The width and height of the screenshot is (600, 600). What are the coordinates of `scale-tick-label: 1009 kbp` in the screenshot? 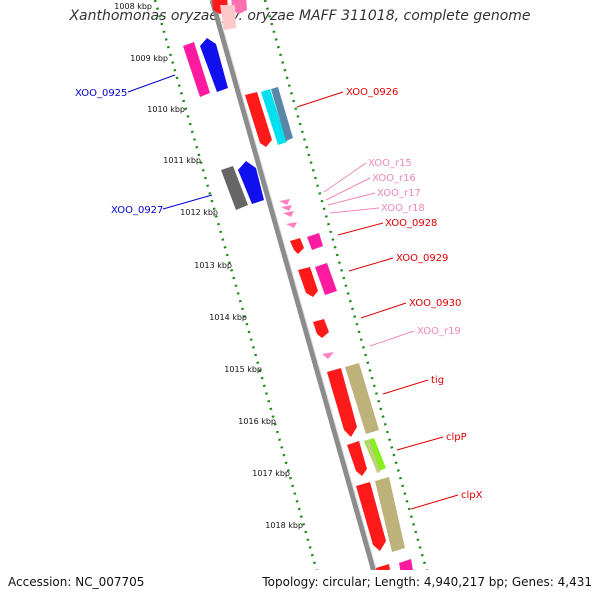 It's located at (149, 58).